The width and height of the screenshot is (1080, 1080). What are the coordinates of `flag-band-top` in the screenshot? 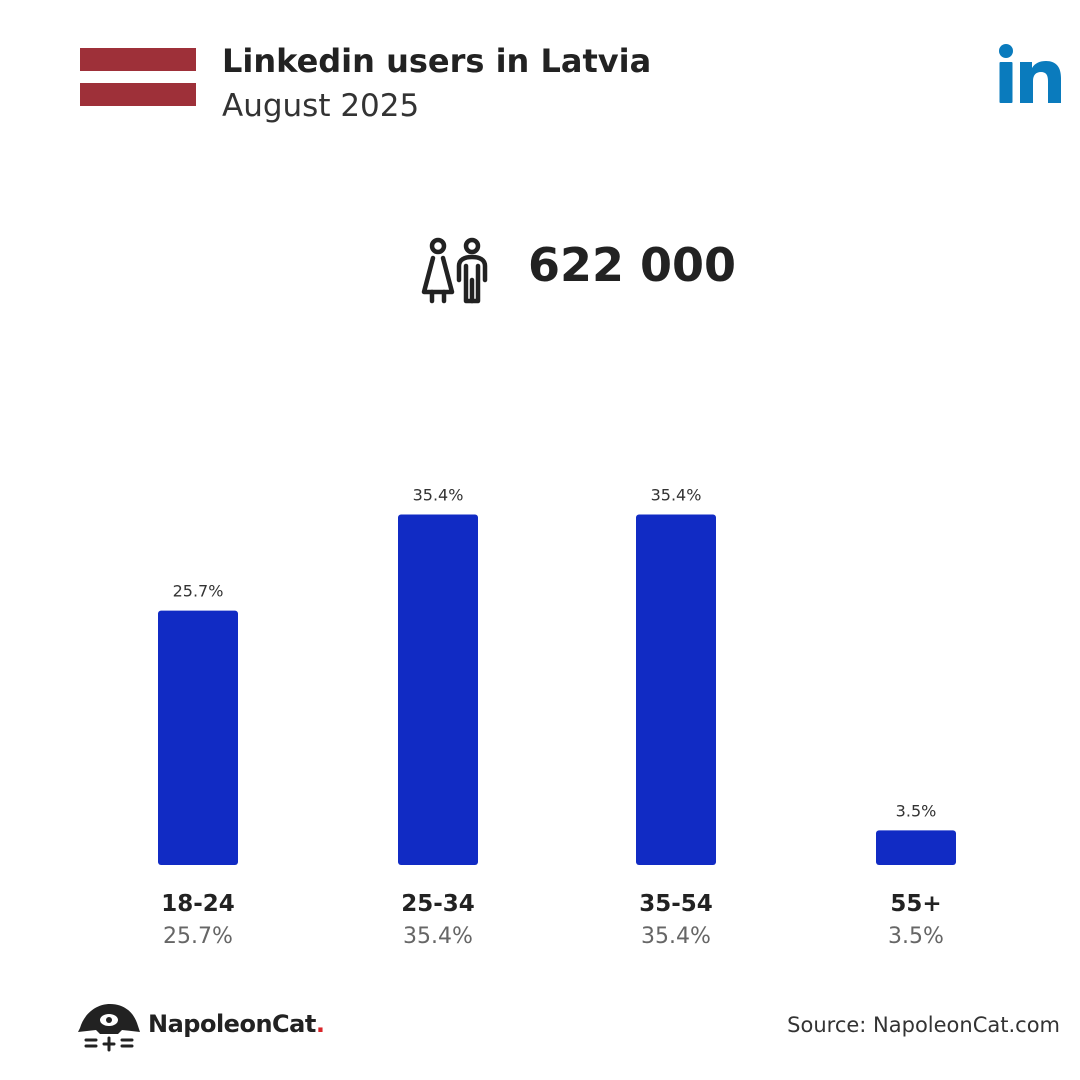 It's located at (138, 59).